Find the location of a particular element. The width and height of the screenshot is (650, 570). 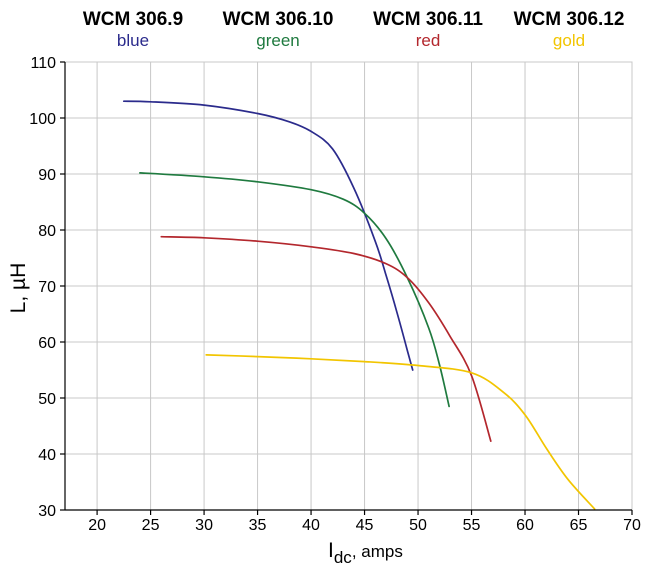

x-tick-label: 25 is located at coordinates (151, 525).